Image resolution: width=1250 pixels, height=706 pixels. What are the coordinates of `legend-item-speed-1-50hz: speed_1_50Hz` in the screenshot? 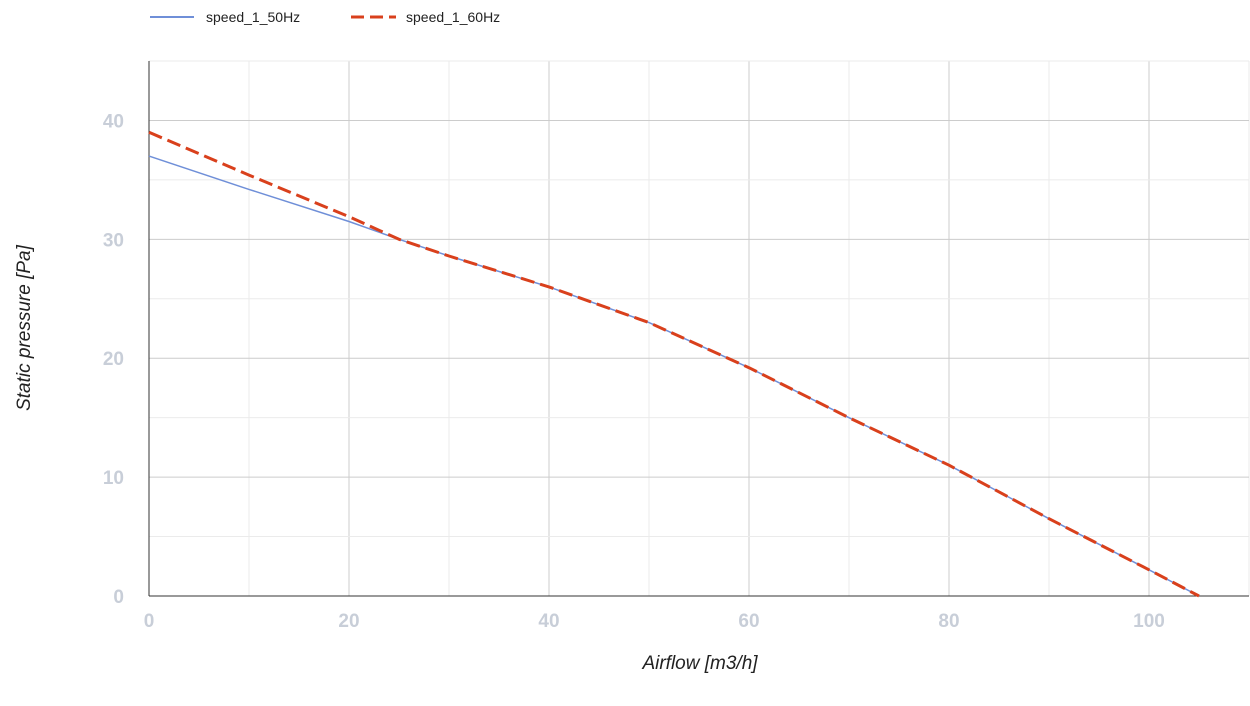 It's located at (225, 17).